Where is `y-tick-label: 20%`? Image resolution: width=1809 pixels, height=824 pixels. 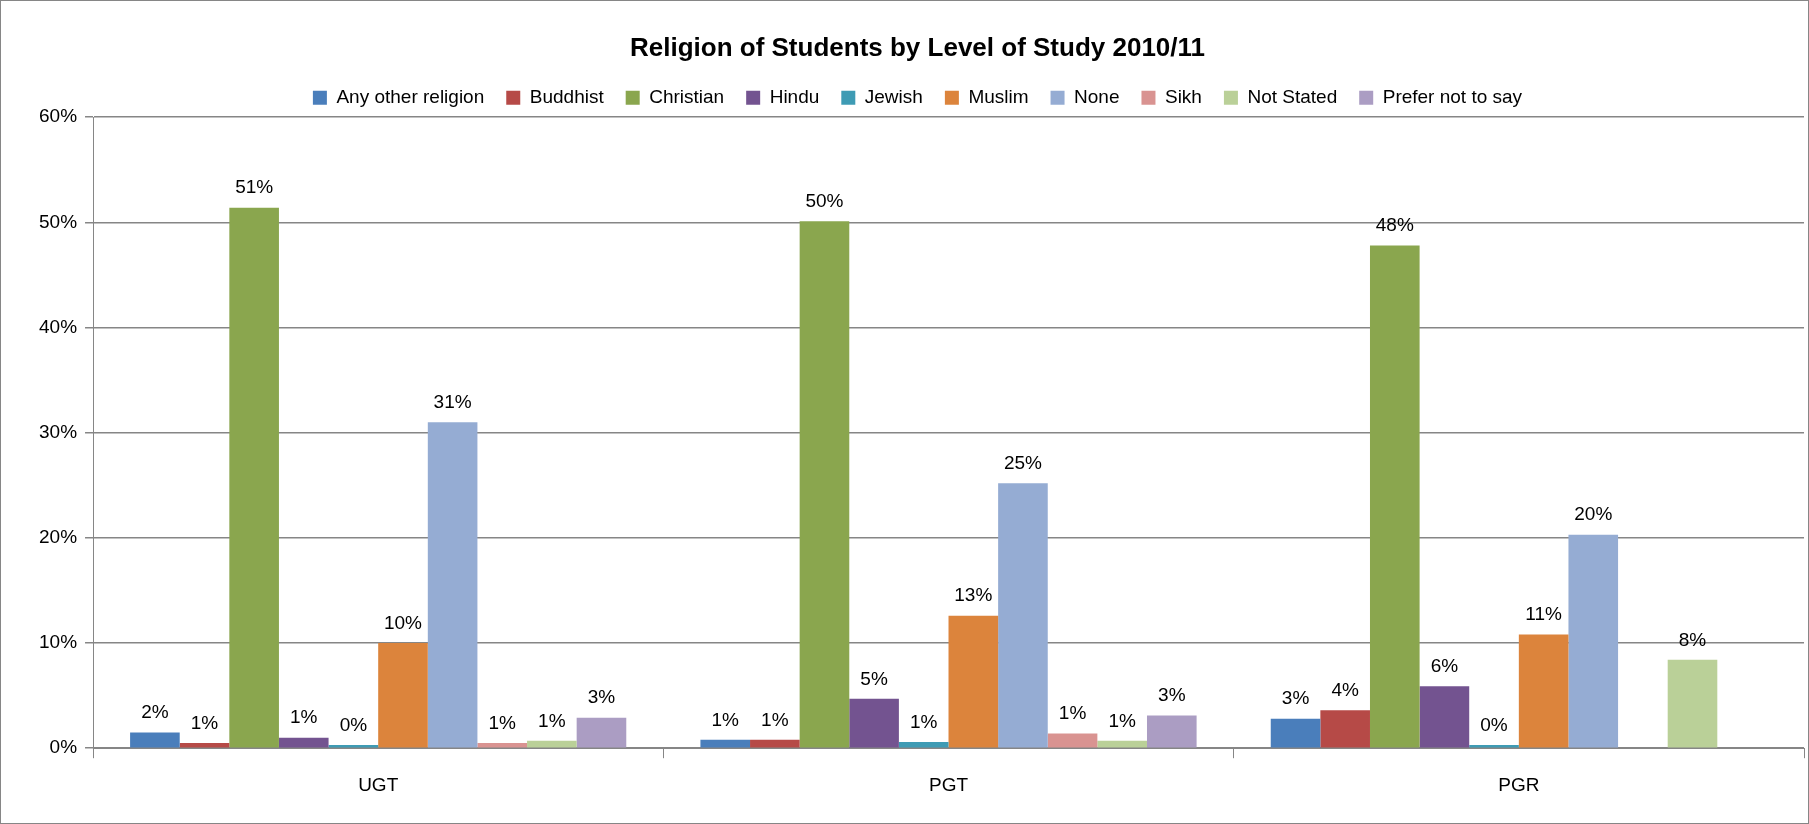 y-tick-label: 20% is located at coordinates (58, 537).